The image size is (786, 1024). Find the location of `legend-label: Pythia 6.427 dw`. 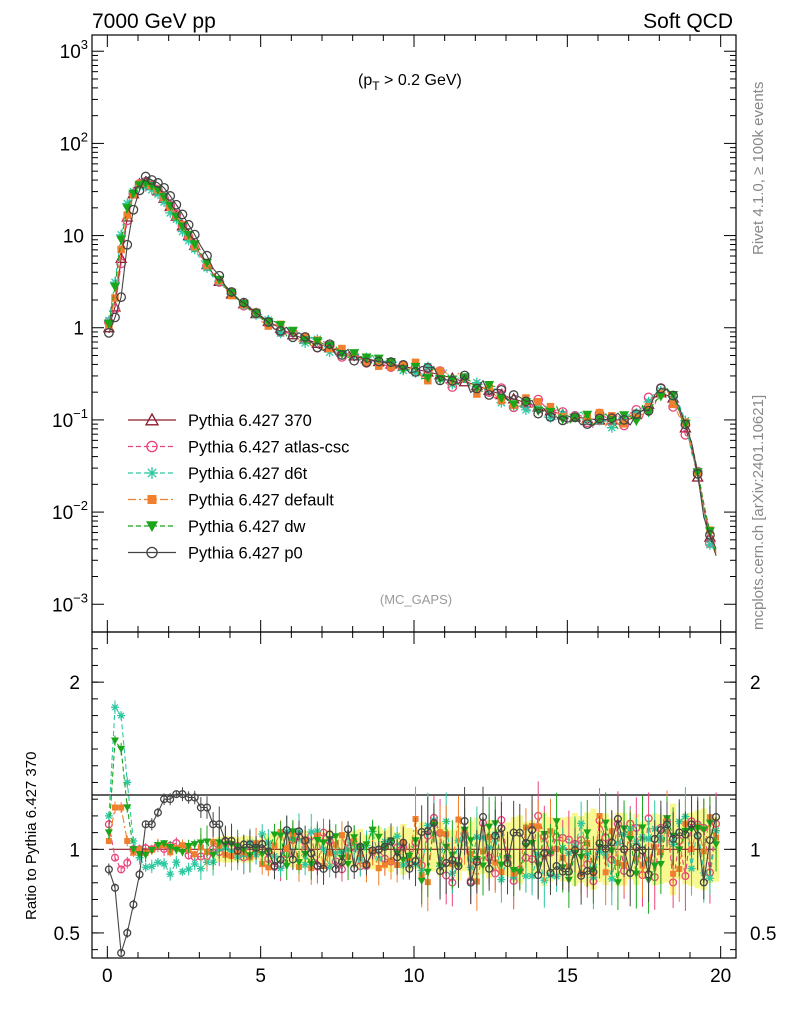

legend-label: Pythia 6.427 dw is located at coordinates (246, 527).